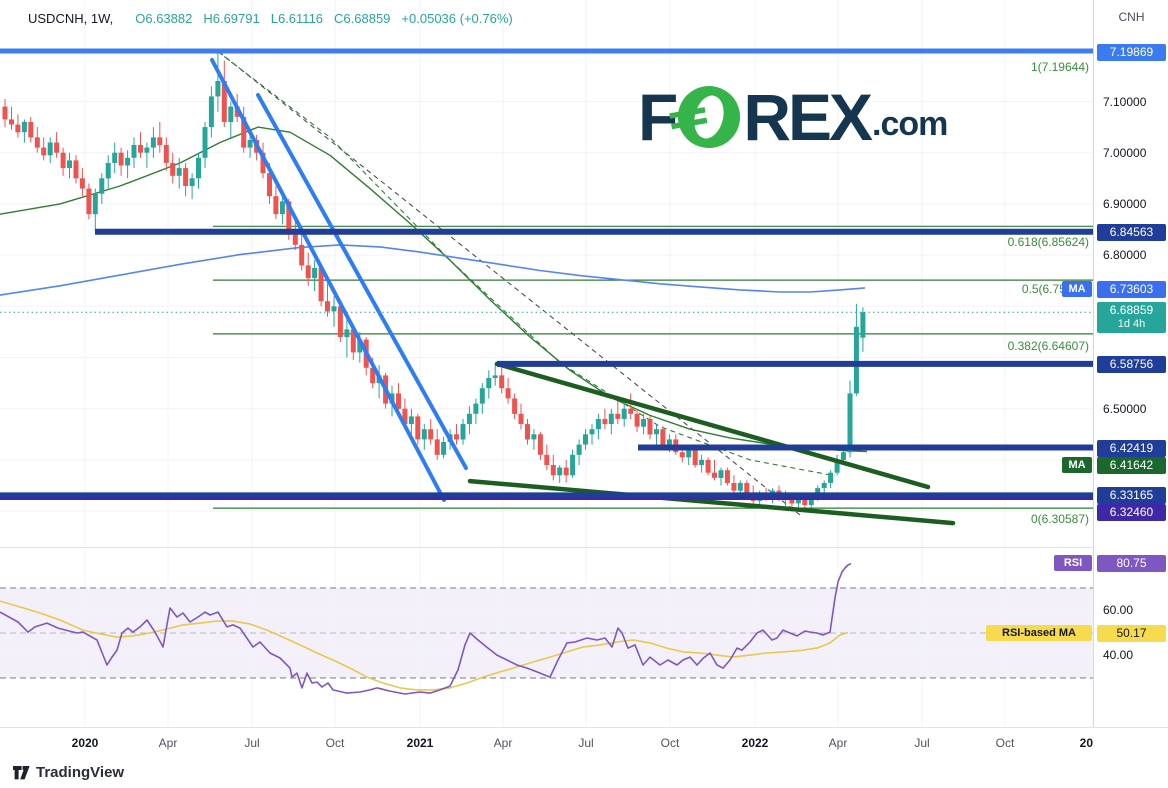  I want to click on price-axis-badge: 6.58756, so click(1131, 364).